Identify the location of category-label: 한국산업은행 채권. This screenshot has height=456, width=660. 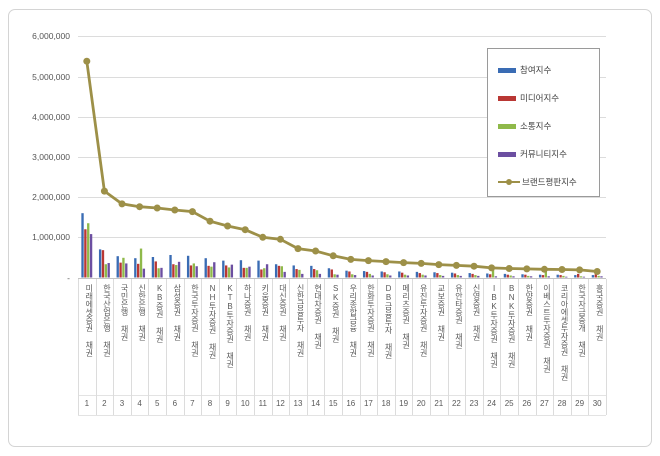
(107, 320).